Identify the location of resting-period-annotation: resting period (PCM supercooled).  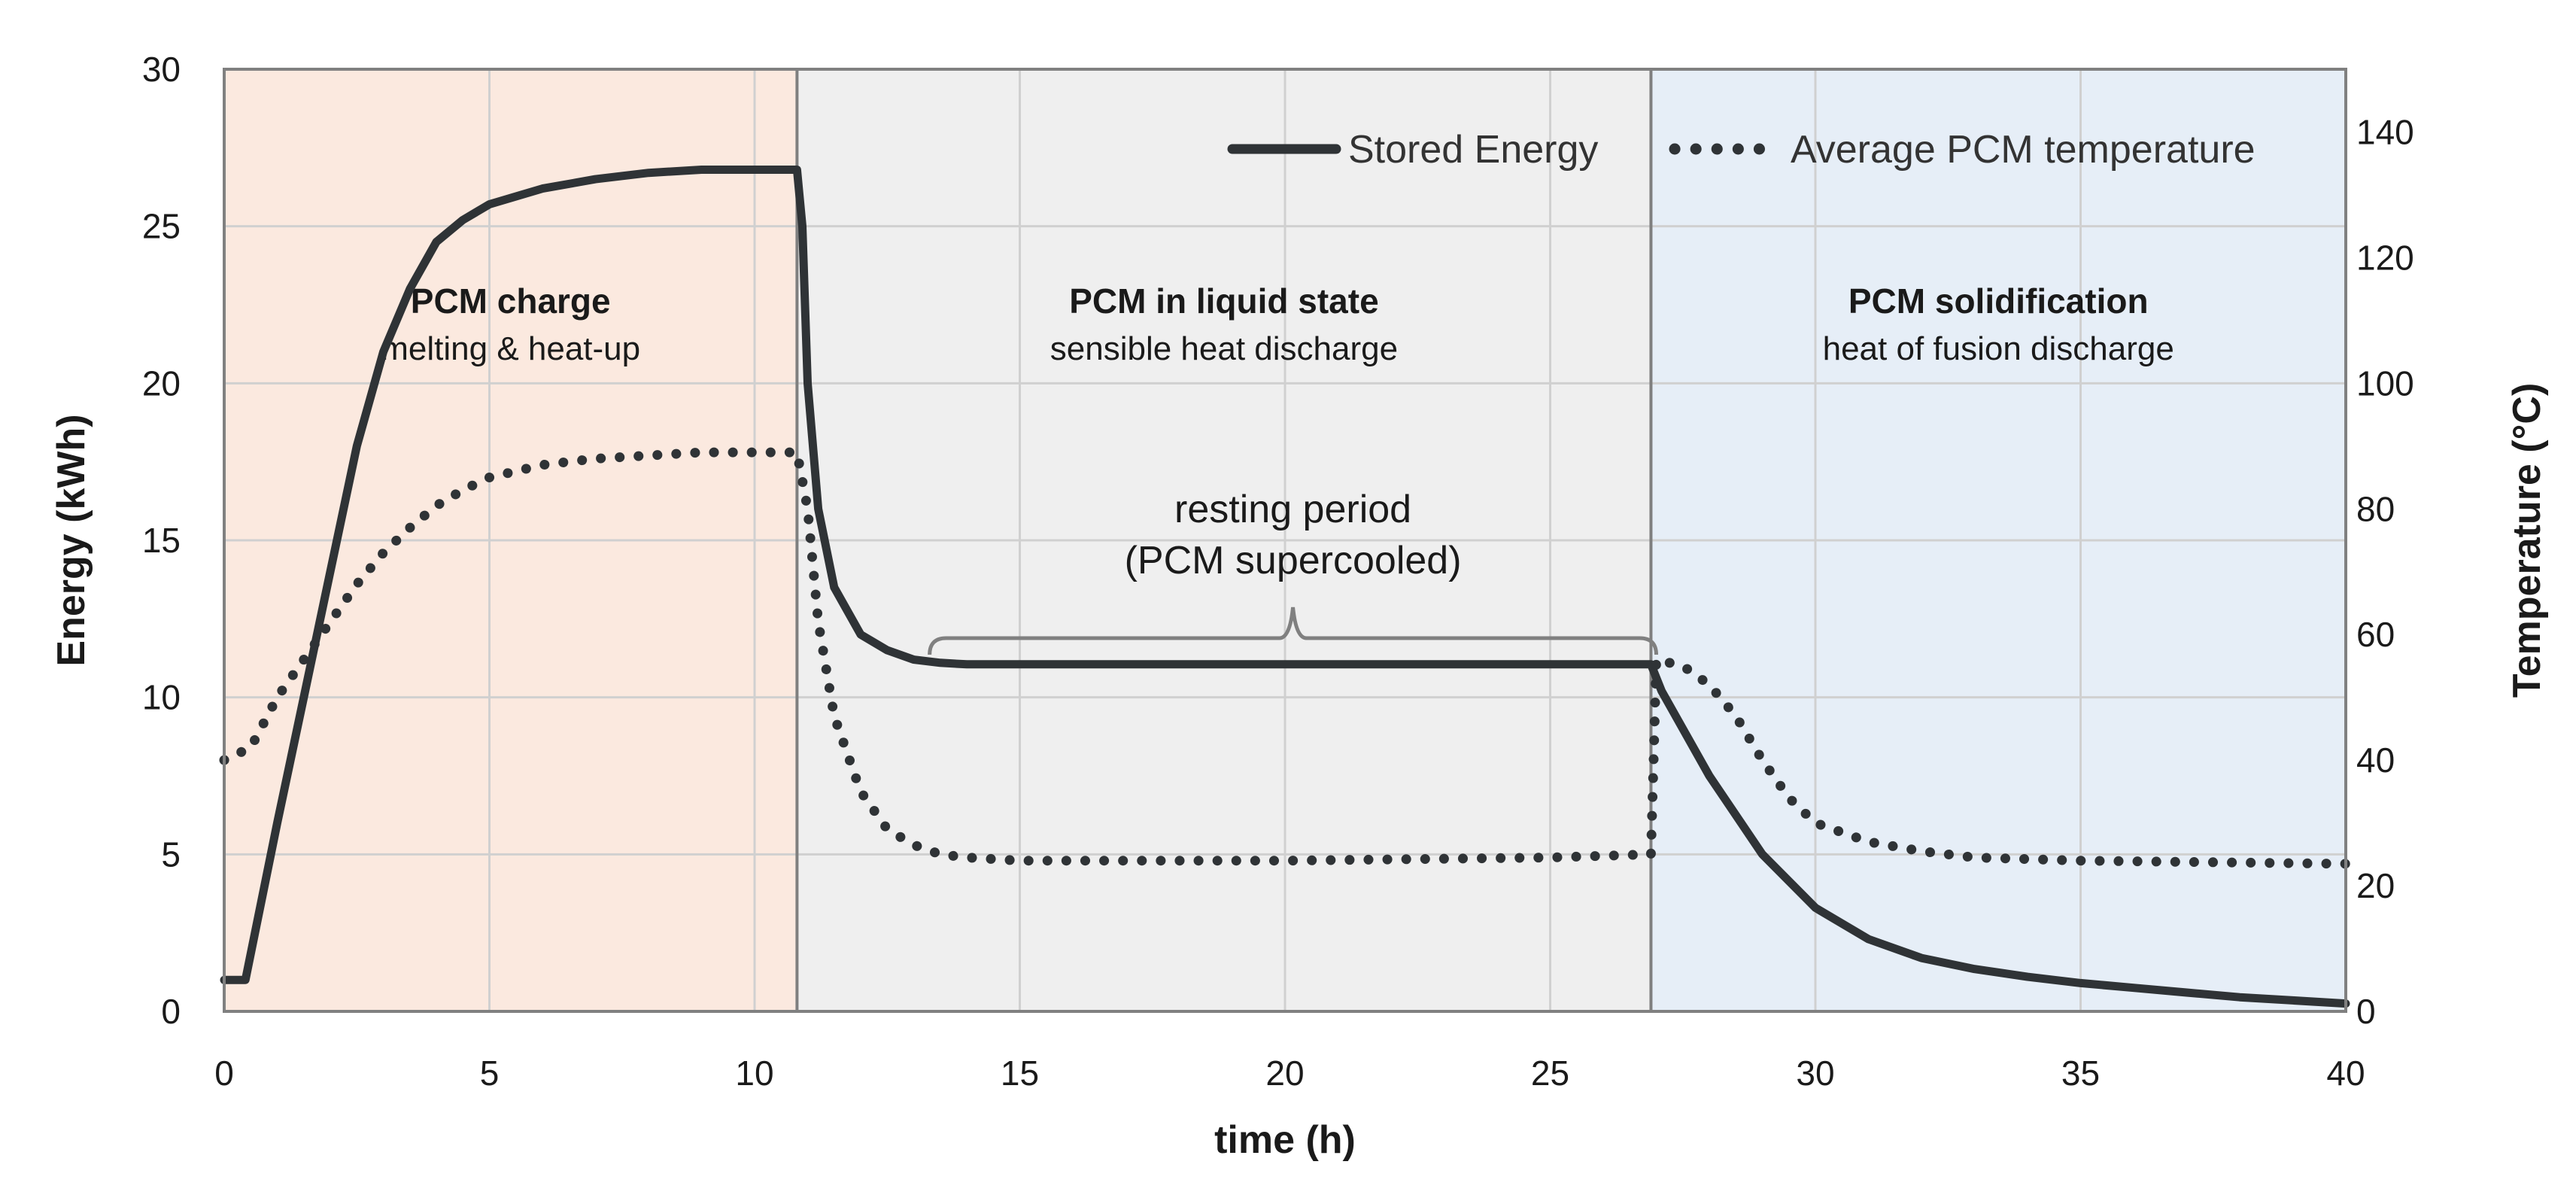
(1293, 571).